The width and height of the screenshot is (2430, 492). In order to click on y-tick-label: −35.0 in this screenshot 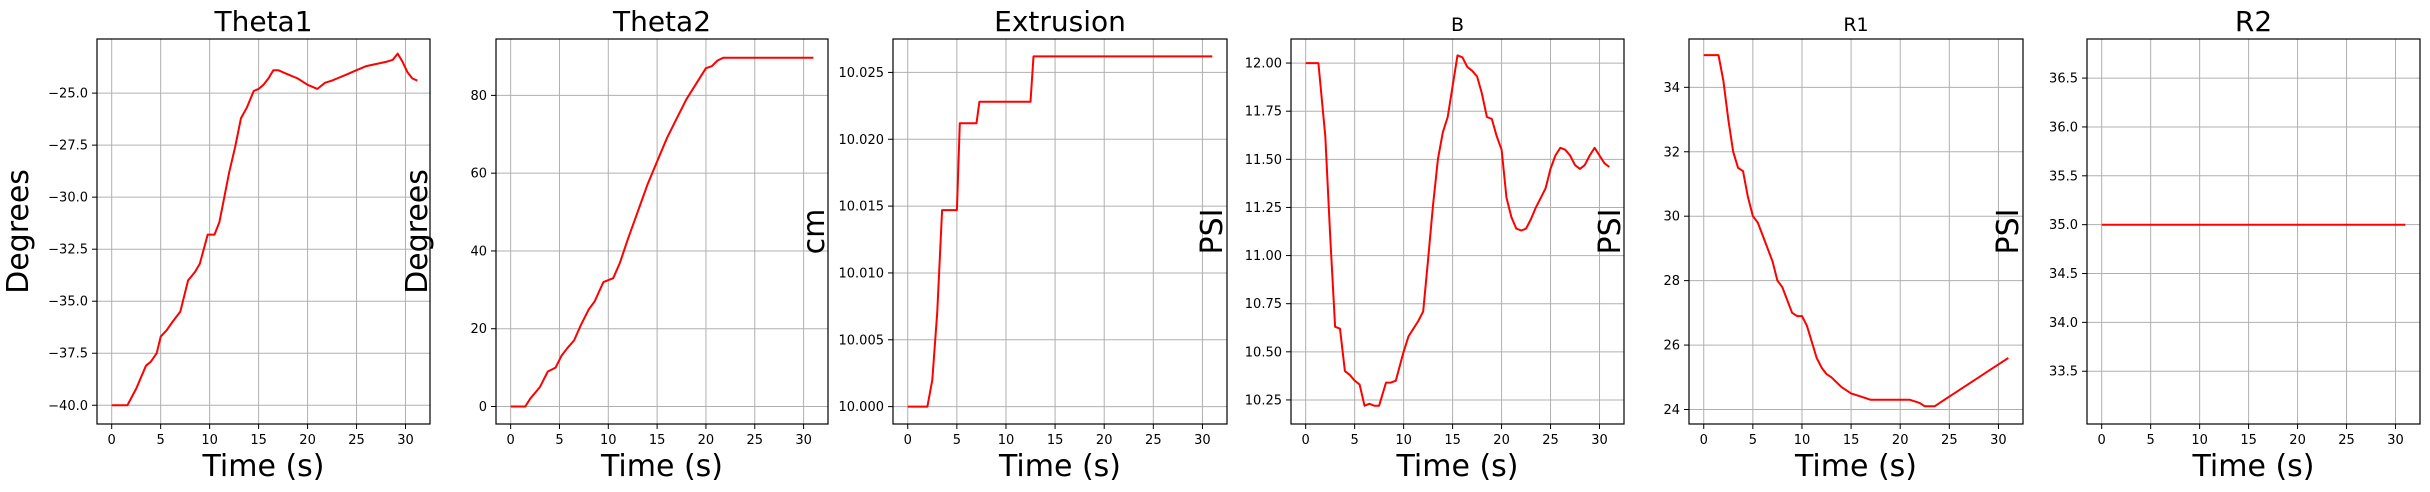, I will do `click(68, 302)`.